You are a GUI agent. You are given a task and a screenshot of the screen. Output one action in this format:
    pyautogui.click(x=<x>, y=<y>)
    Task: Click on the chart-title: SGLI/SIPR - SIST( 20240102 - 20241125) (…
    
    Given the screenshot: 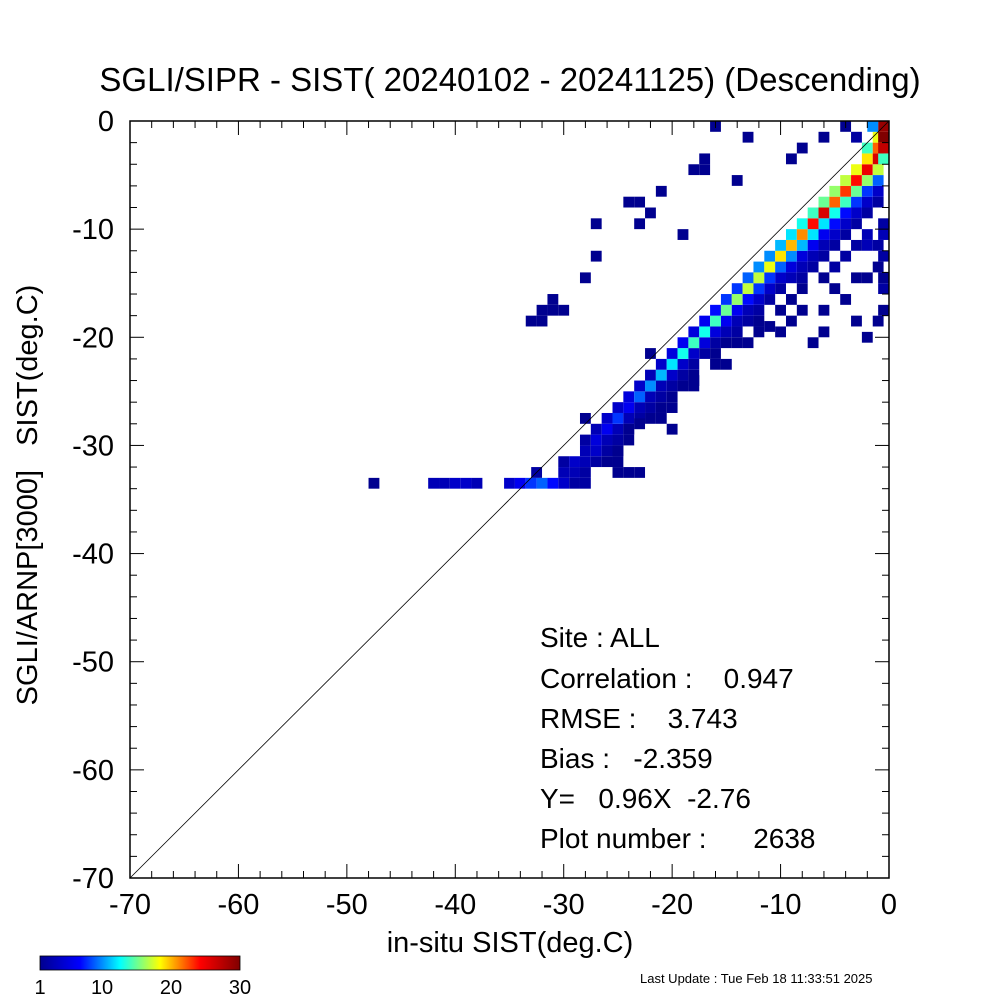 What is the action you would take?
    pyautogui.click(x=509, y=79)
    